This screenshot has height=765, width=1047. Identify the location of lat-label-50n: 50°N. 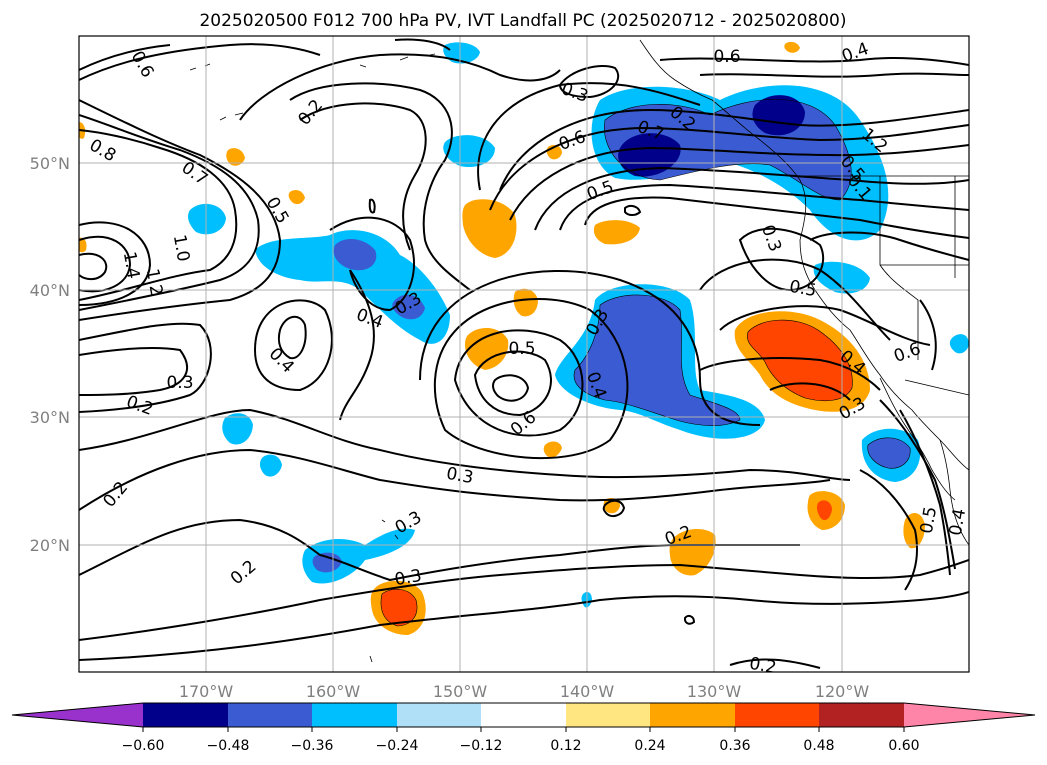
(50, 163).